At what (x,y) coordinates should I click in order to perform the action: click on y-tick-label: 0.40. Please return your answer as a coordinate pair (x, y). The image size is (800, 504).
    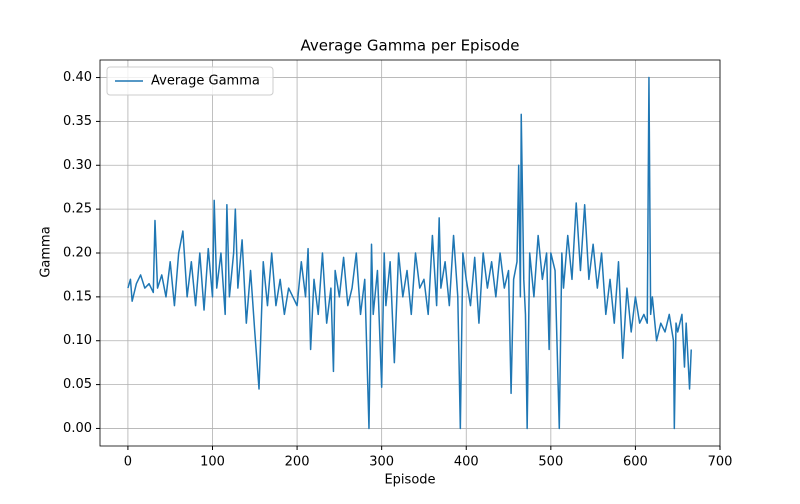
    Looking at the image, I should click on (77, 77).